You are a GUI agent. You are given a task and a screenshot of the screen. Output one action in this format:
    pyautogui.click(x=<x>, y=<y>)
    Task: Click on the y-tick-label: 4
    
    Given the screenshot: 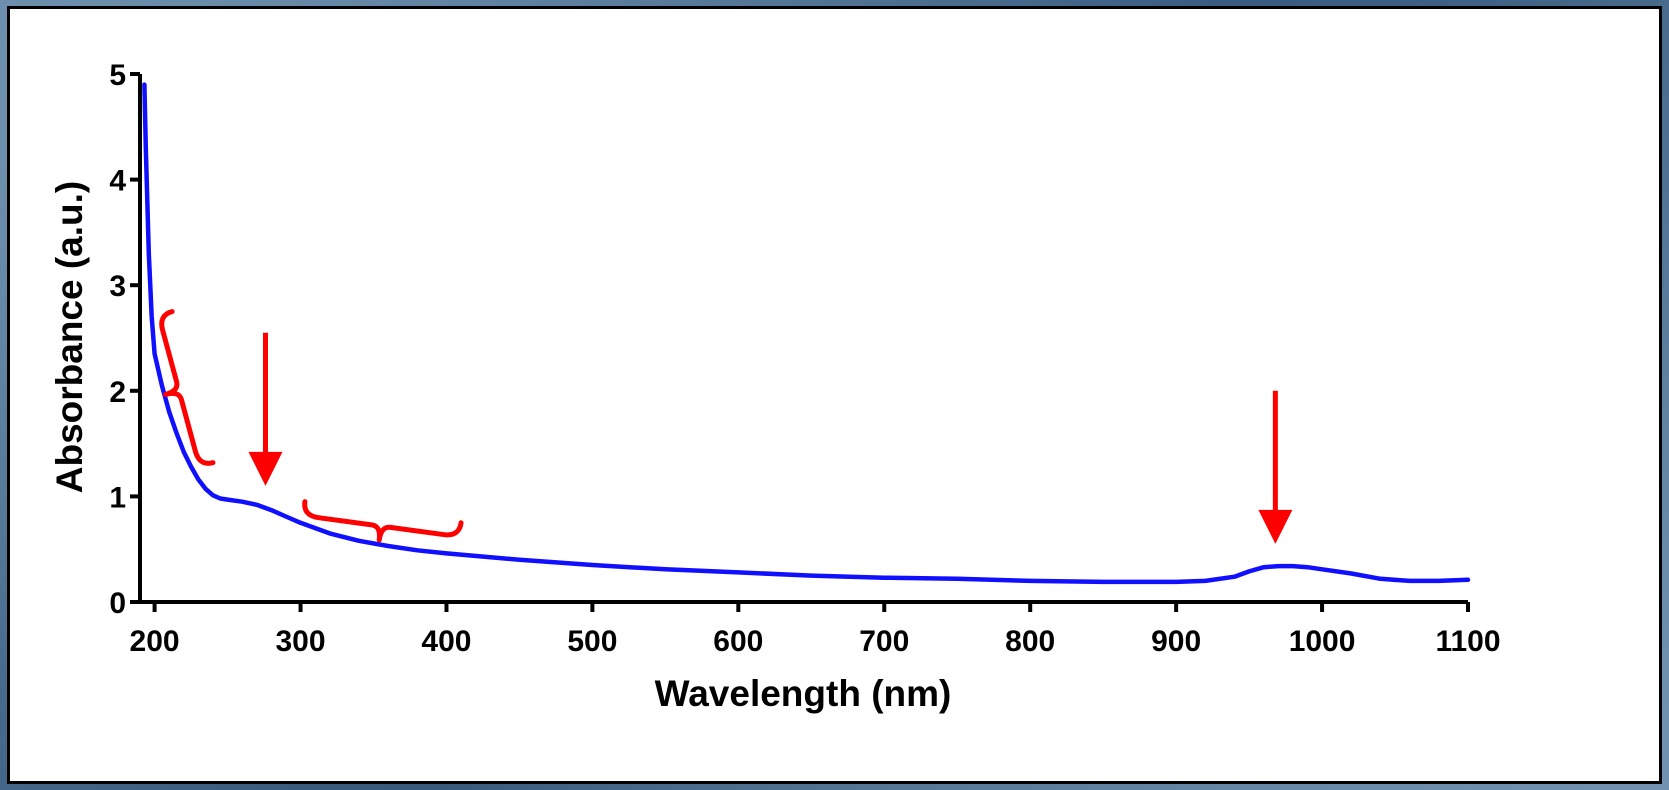 What is the action you would take?
    pyautogui.click(x=117, y=181)
    